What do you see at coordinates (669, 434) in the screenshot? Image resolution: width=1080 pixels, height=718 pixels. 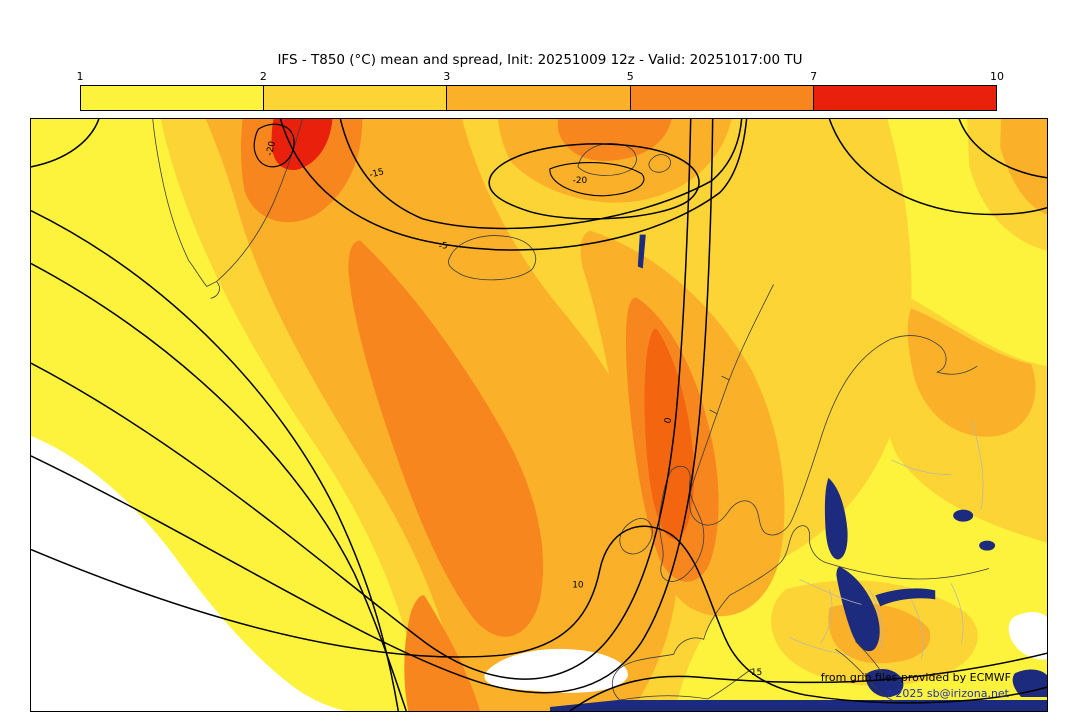 I see `spread-fill-deep` at bounding box center [669, 434].